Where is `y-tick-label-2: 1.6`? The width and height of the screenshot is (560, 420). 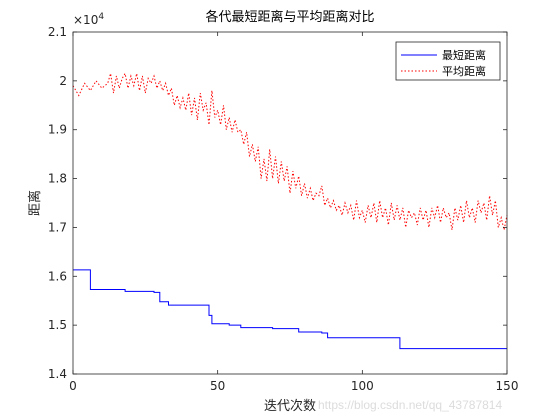 y-tick-label-2: 1.6 is located at coordinates (57, 276).